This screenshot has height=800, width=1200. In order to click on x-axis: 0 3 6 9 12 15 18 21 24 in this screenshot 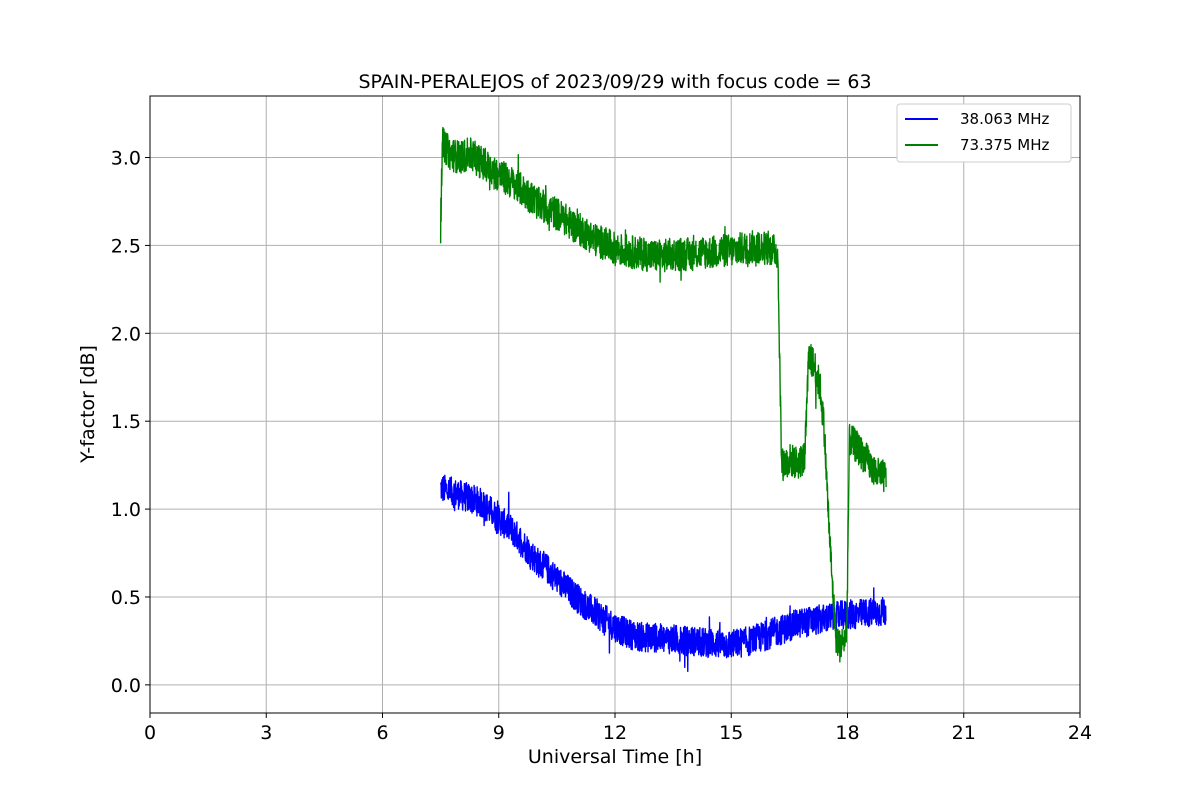, I will do `click(618, 728)`.